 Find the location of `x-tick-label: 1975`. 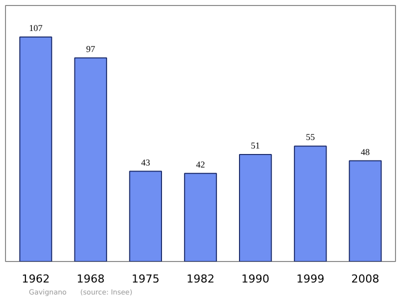

x-tick-label: 1975 is located at coordinates (146, 279).